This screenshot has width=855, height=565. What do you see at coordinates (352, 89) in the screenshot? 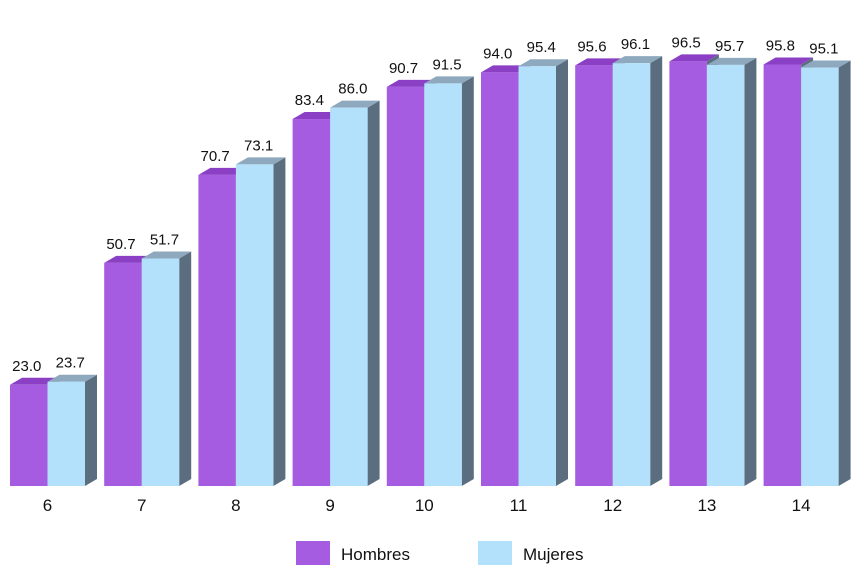
I see `value-label-mujeres-9: 86.0` at bounding box center [352, 89].